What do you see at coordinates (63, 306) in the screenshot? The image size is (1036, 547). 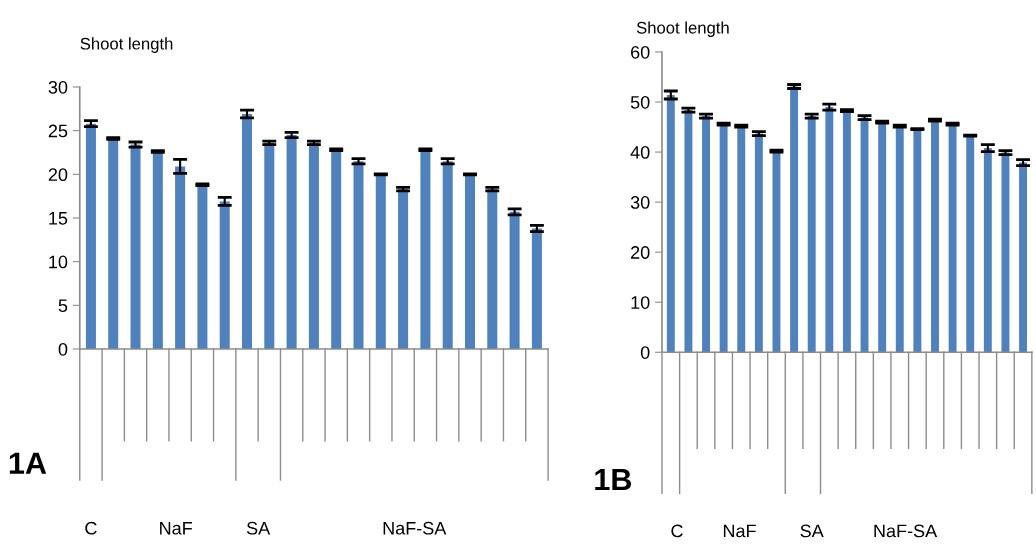 I see `y-tick-label: 5` at bounding box center [63, 306].